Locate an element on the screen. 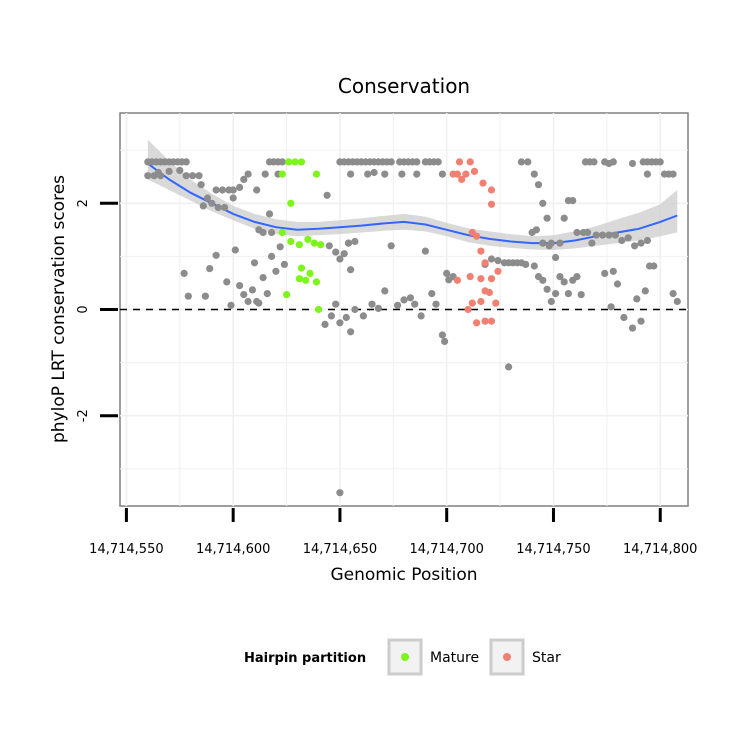  x-tick-label: 14,714,700 is located at coordinates (446, 549).